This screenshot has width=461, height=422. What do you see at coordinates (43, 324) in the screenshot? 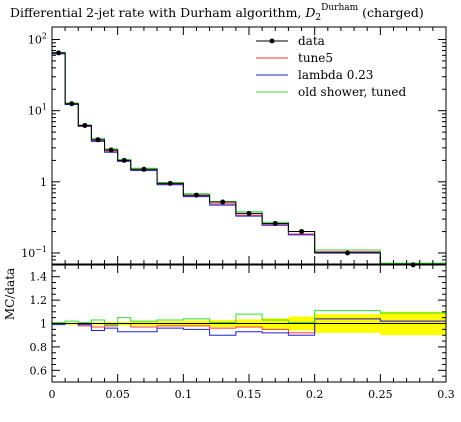
I see `ratio-y-tick-label: 1` at bounding box center [43, 324].